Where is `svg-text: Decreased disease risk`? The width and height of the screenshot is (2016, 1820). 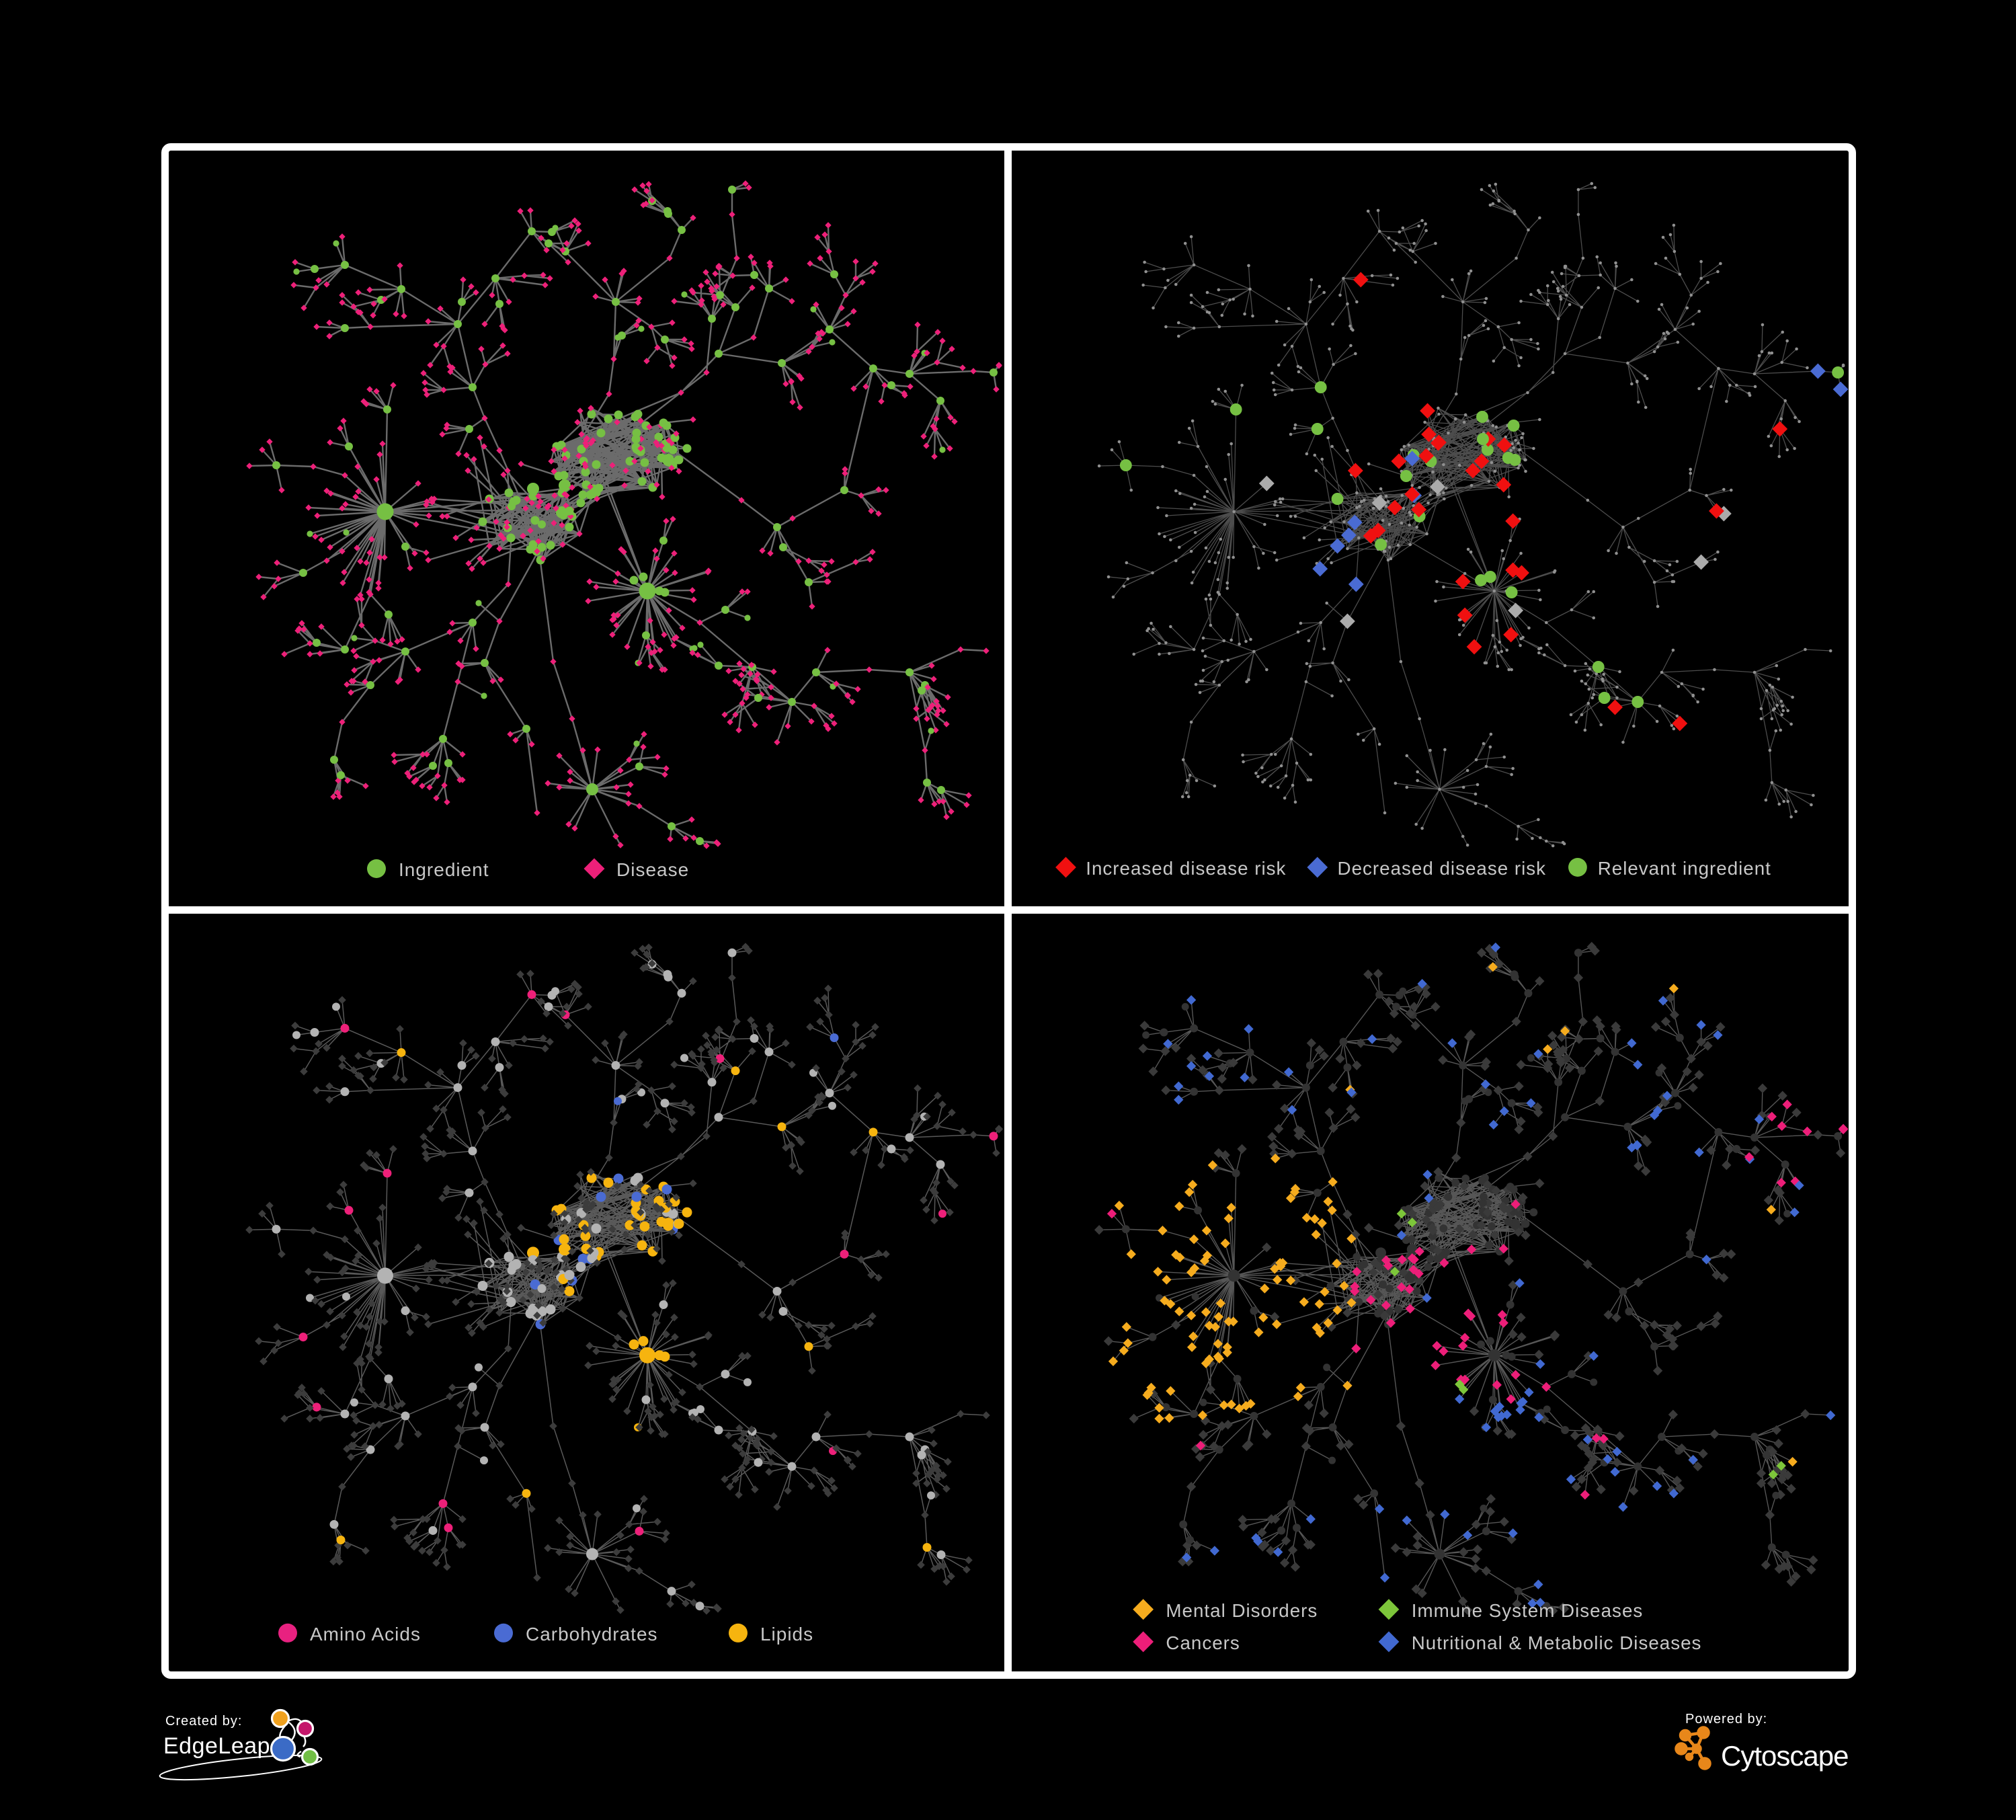
svg-text: Decreased disease risk is located at coordinates (1442, 868).